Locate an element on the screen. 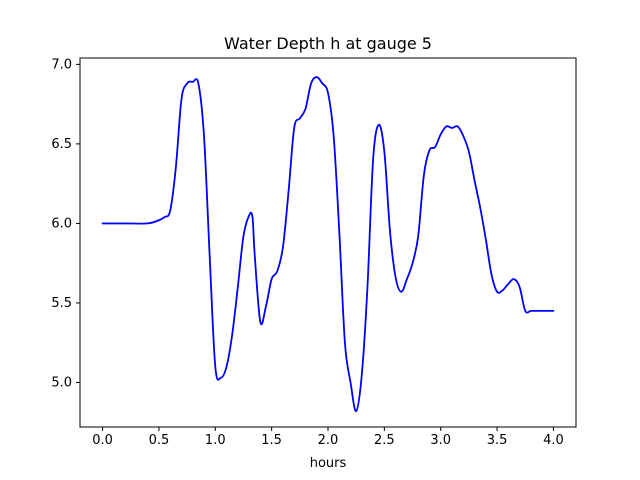  x-tick-label: 3.0 is located at coordinates (440, 440).